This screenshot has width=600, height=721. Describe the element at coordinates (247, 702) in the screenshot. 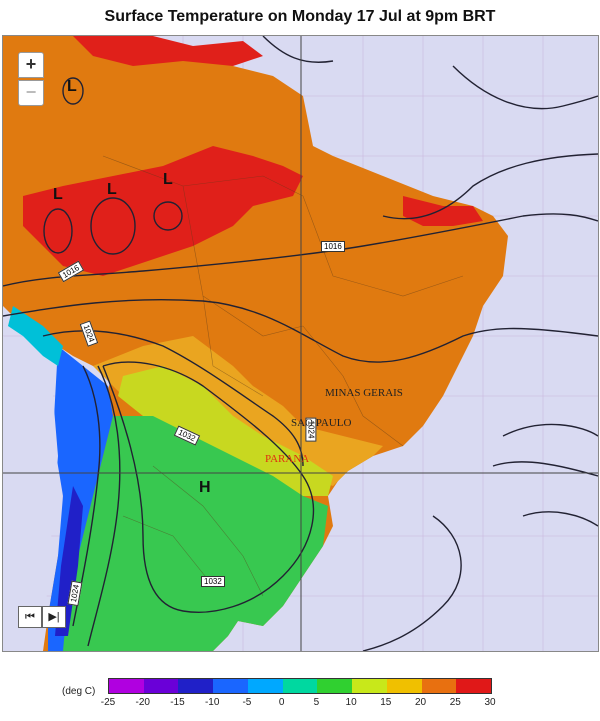

I see `legend-tick-label: -5` at that location.